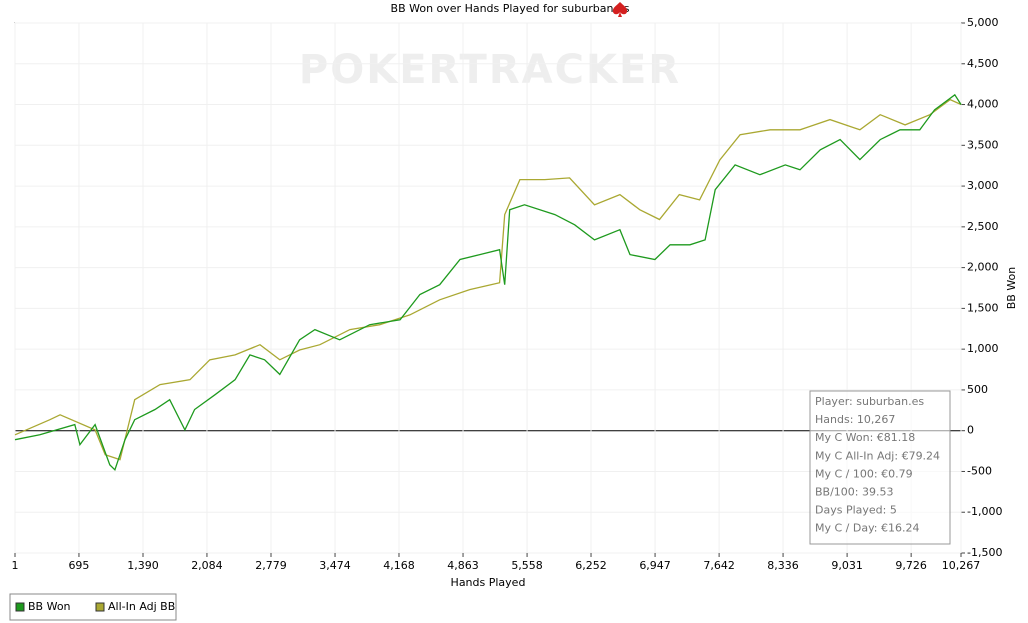 Image resolution: width=1028 pixels, height=623 pixels. What do you see at coordinates (207, 565) in the screenshot?
I see `x-tick-label: 2,084` at bounding box center [207, 565].